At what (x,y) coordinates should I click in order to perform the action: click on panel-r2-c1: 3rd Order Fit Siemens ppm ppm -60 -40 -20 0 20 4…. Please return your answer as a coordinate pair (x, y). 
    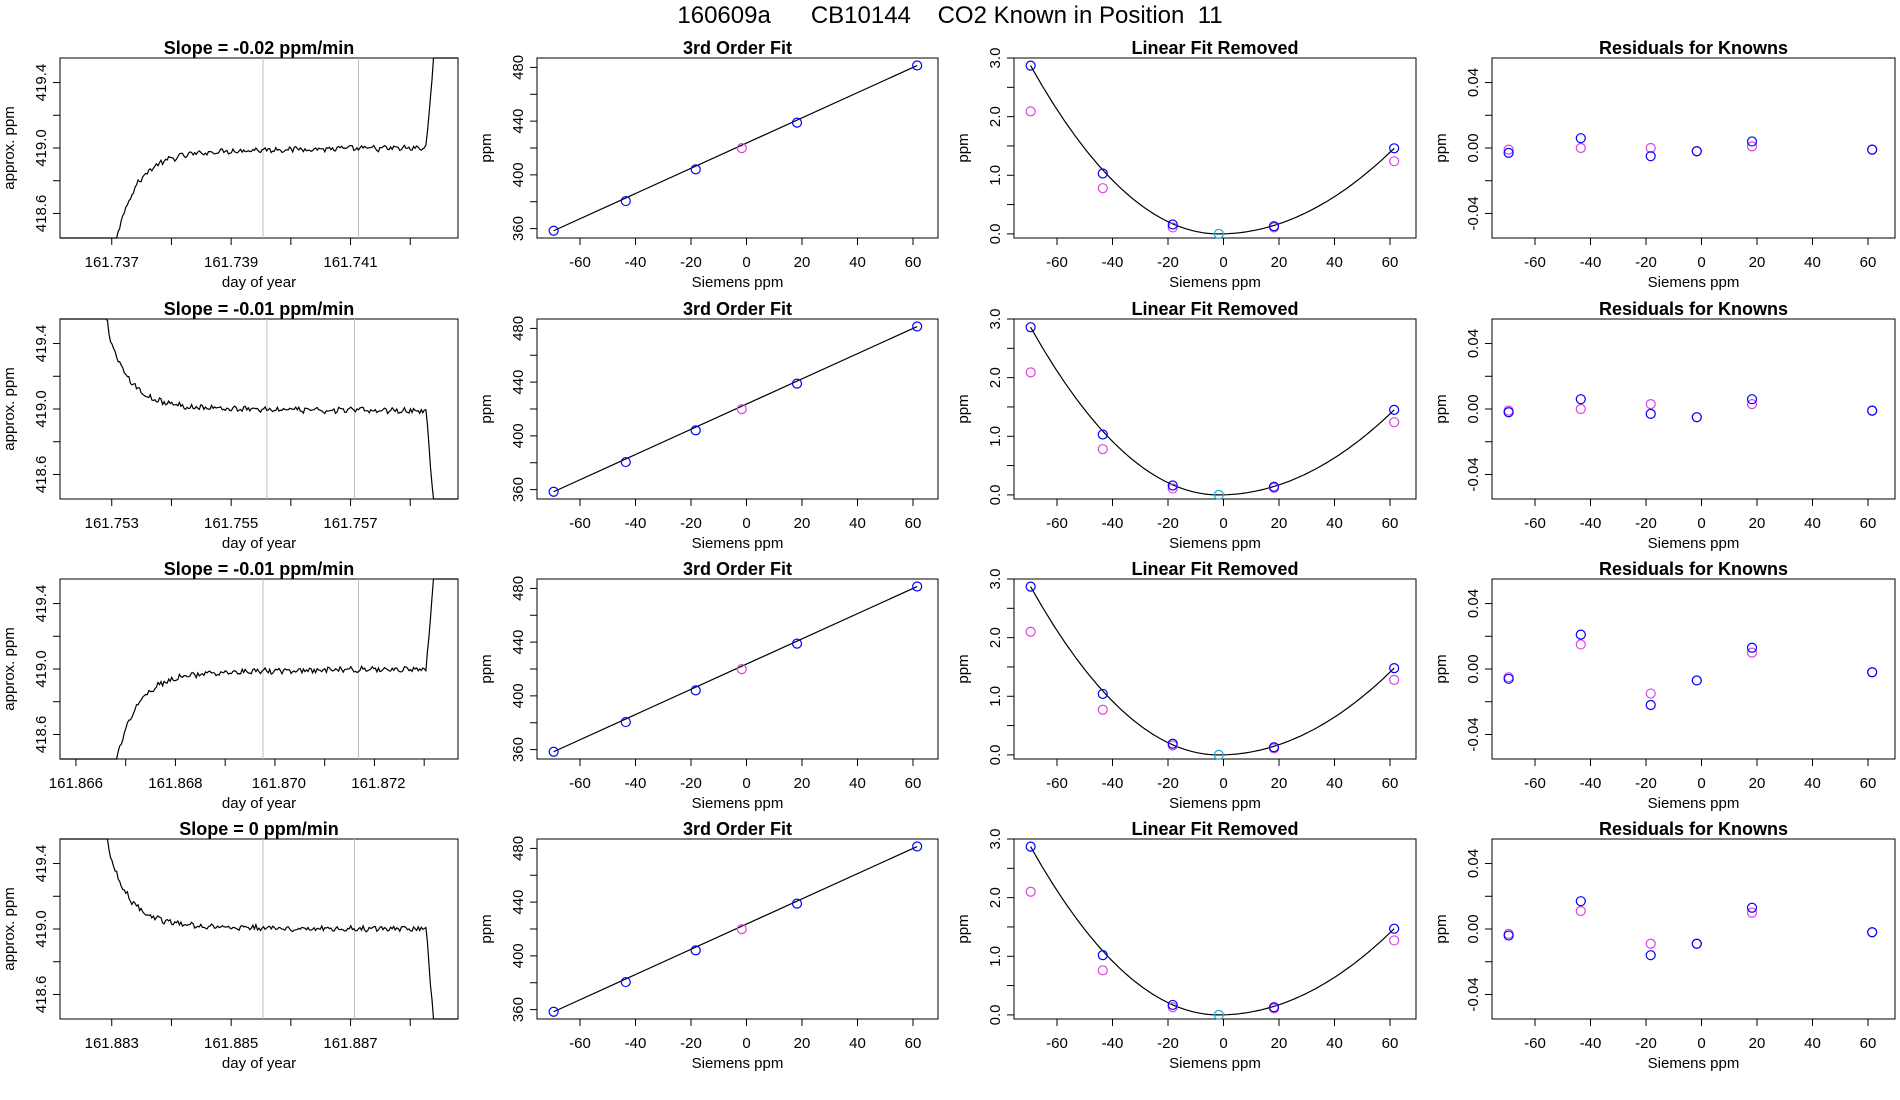
    Looking at the image, I should click on (708, 685).